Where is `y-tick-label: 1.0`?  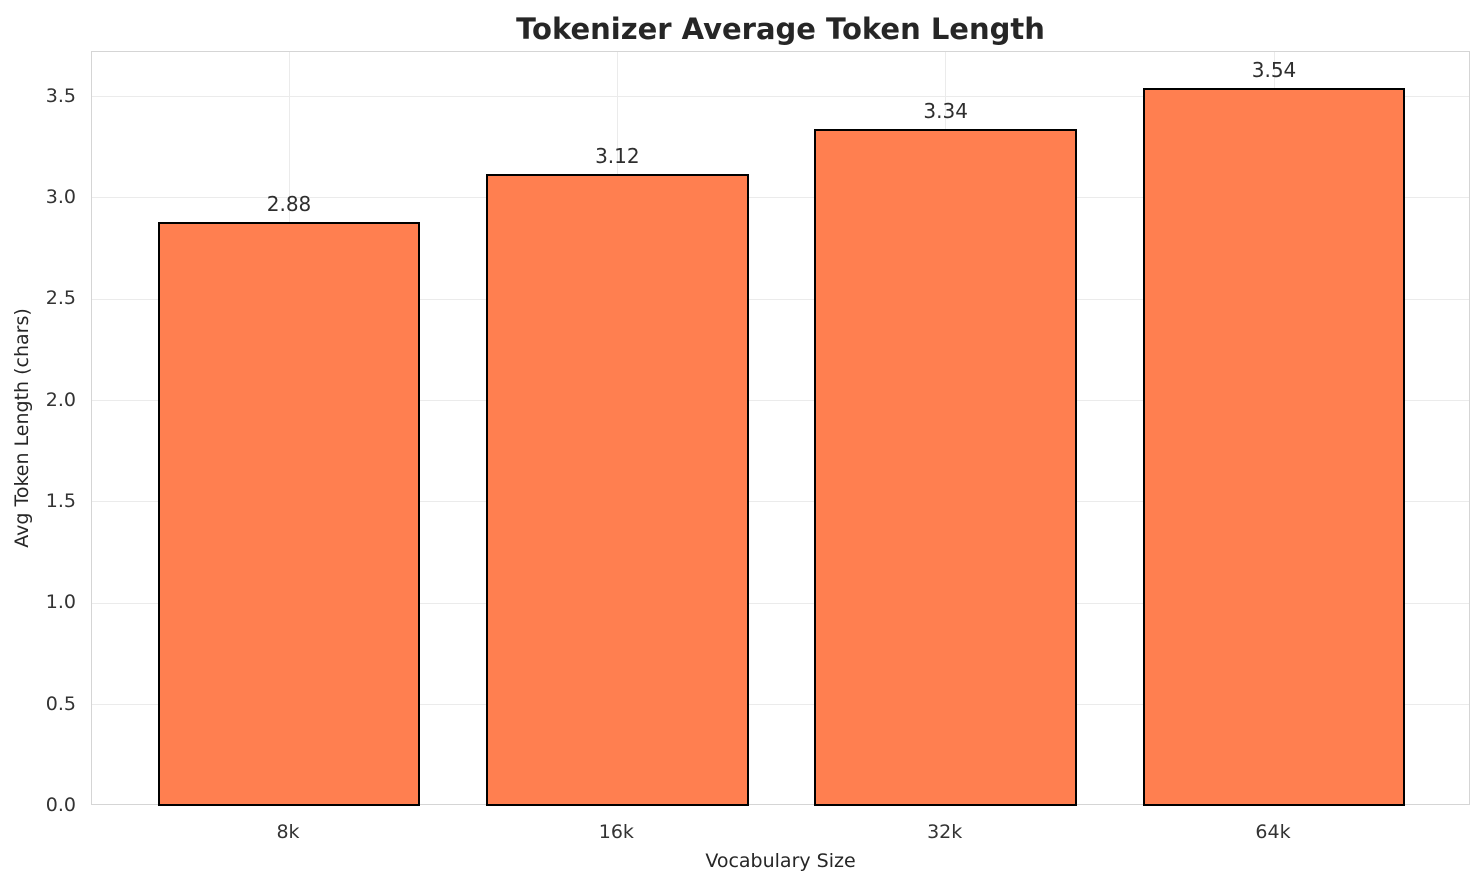 y-tick-label: 1.0 is located at coordinates (60, 602).